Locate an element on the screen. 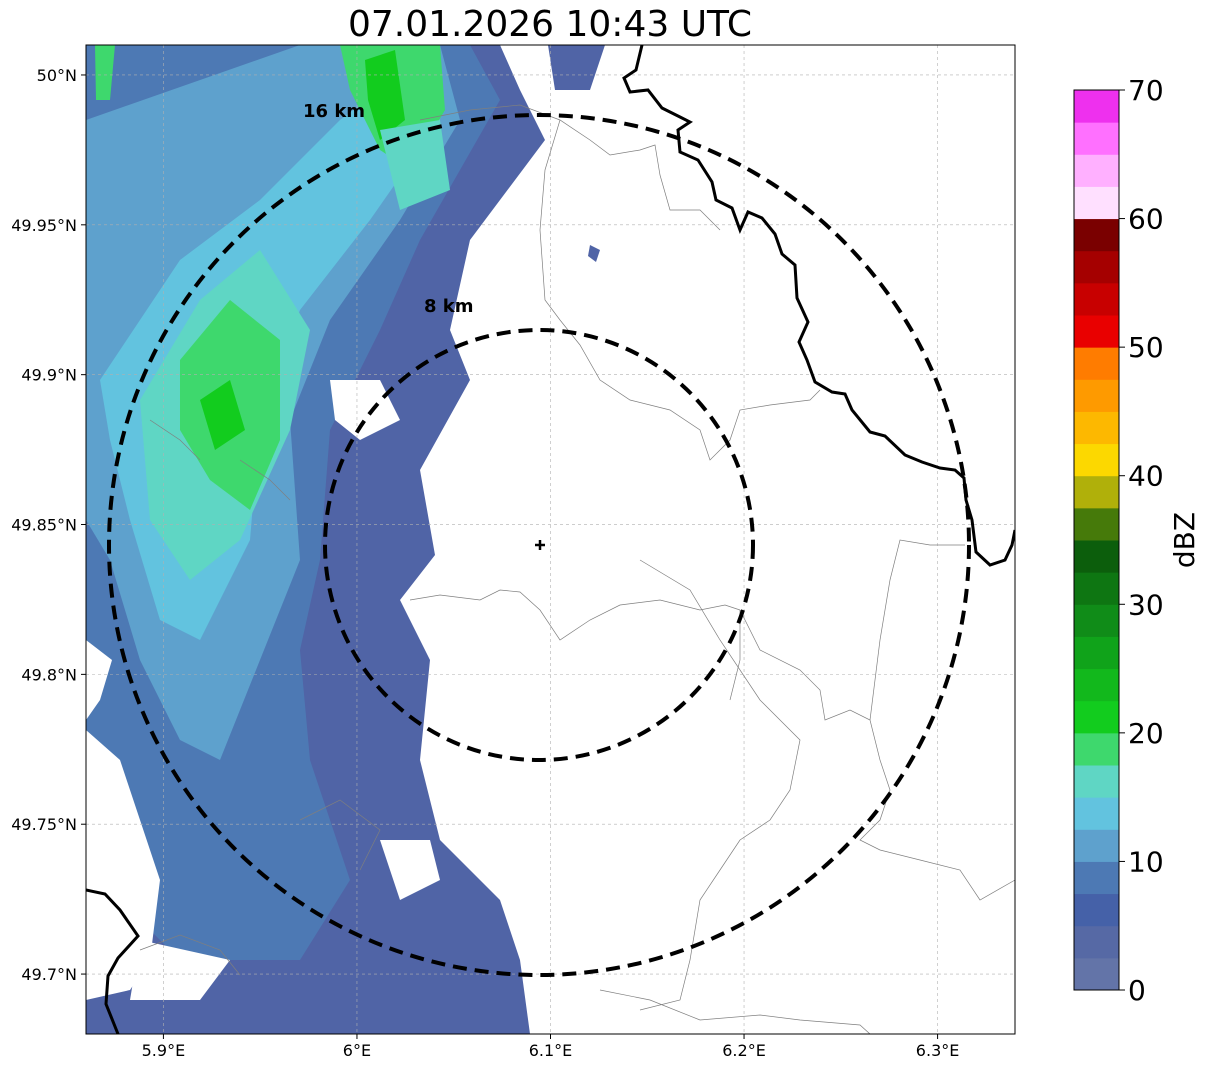  radar-site-marker is located at coordinates (540, 545).